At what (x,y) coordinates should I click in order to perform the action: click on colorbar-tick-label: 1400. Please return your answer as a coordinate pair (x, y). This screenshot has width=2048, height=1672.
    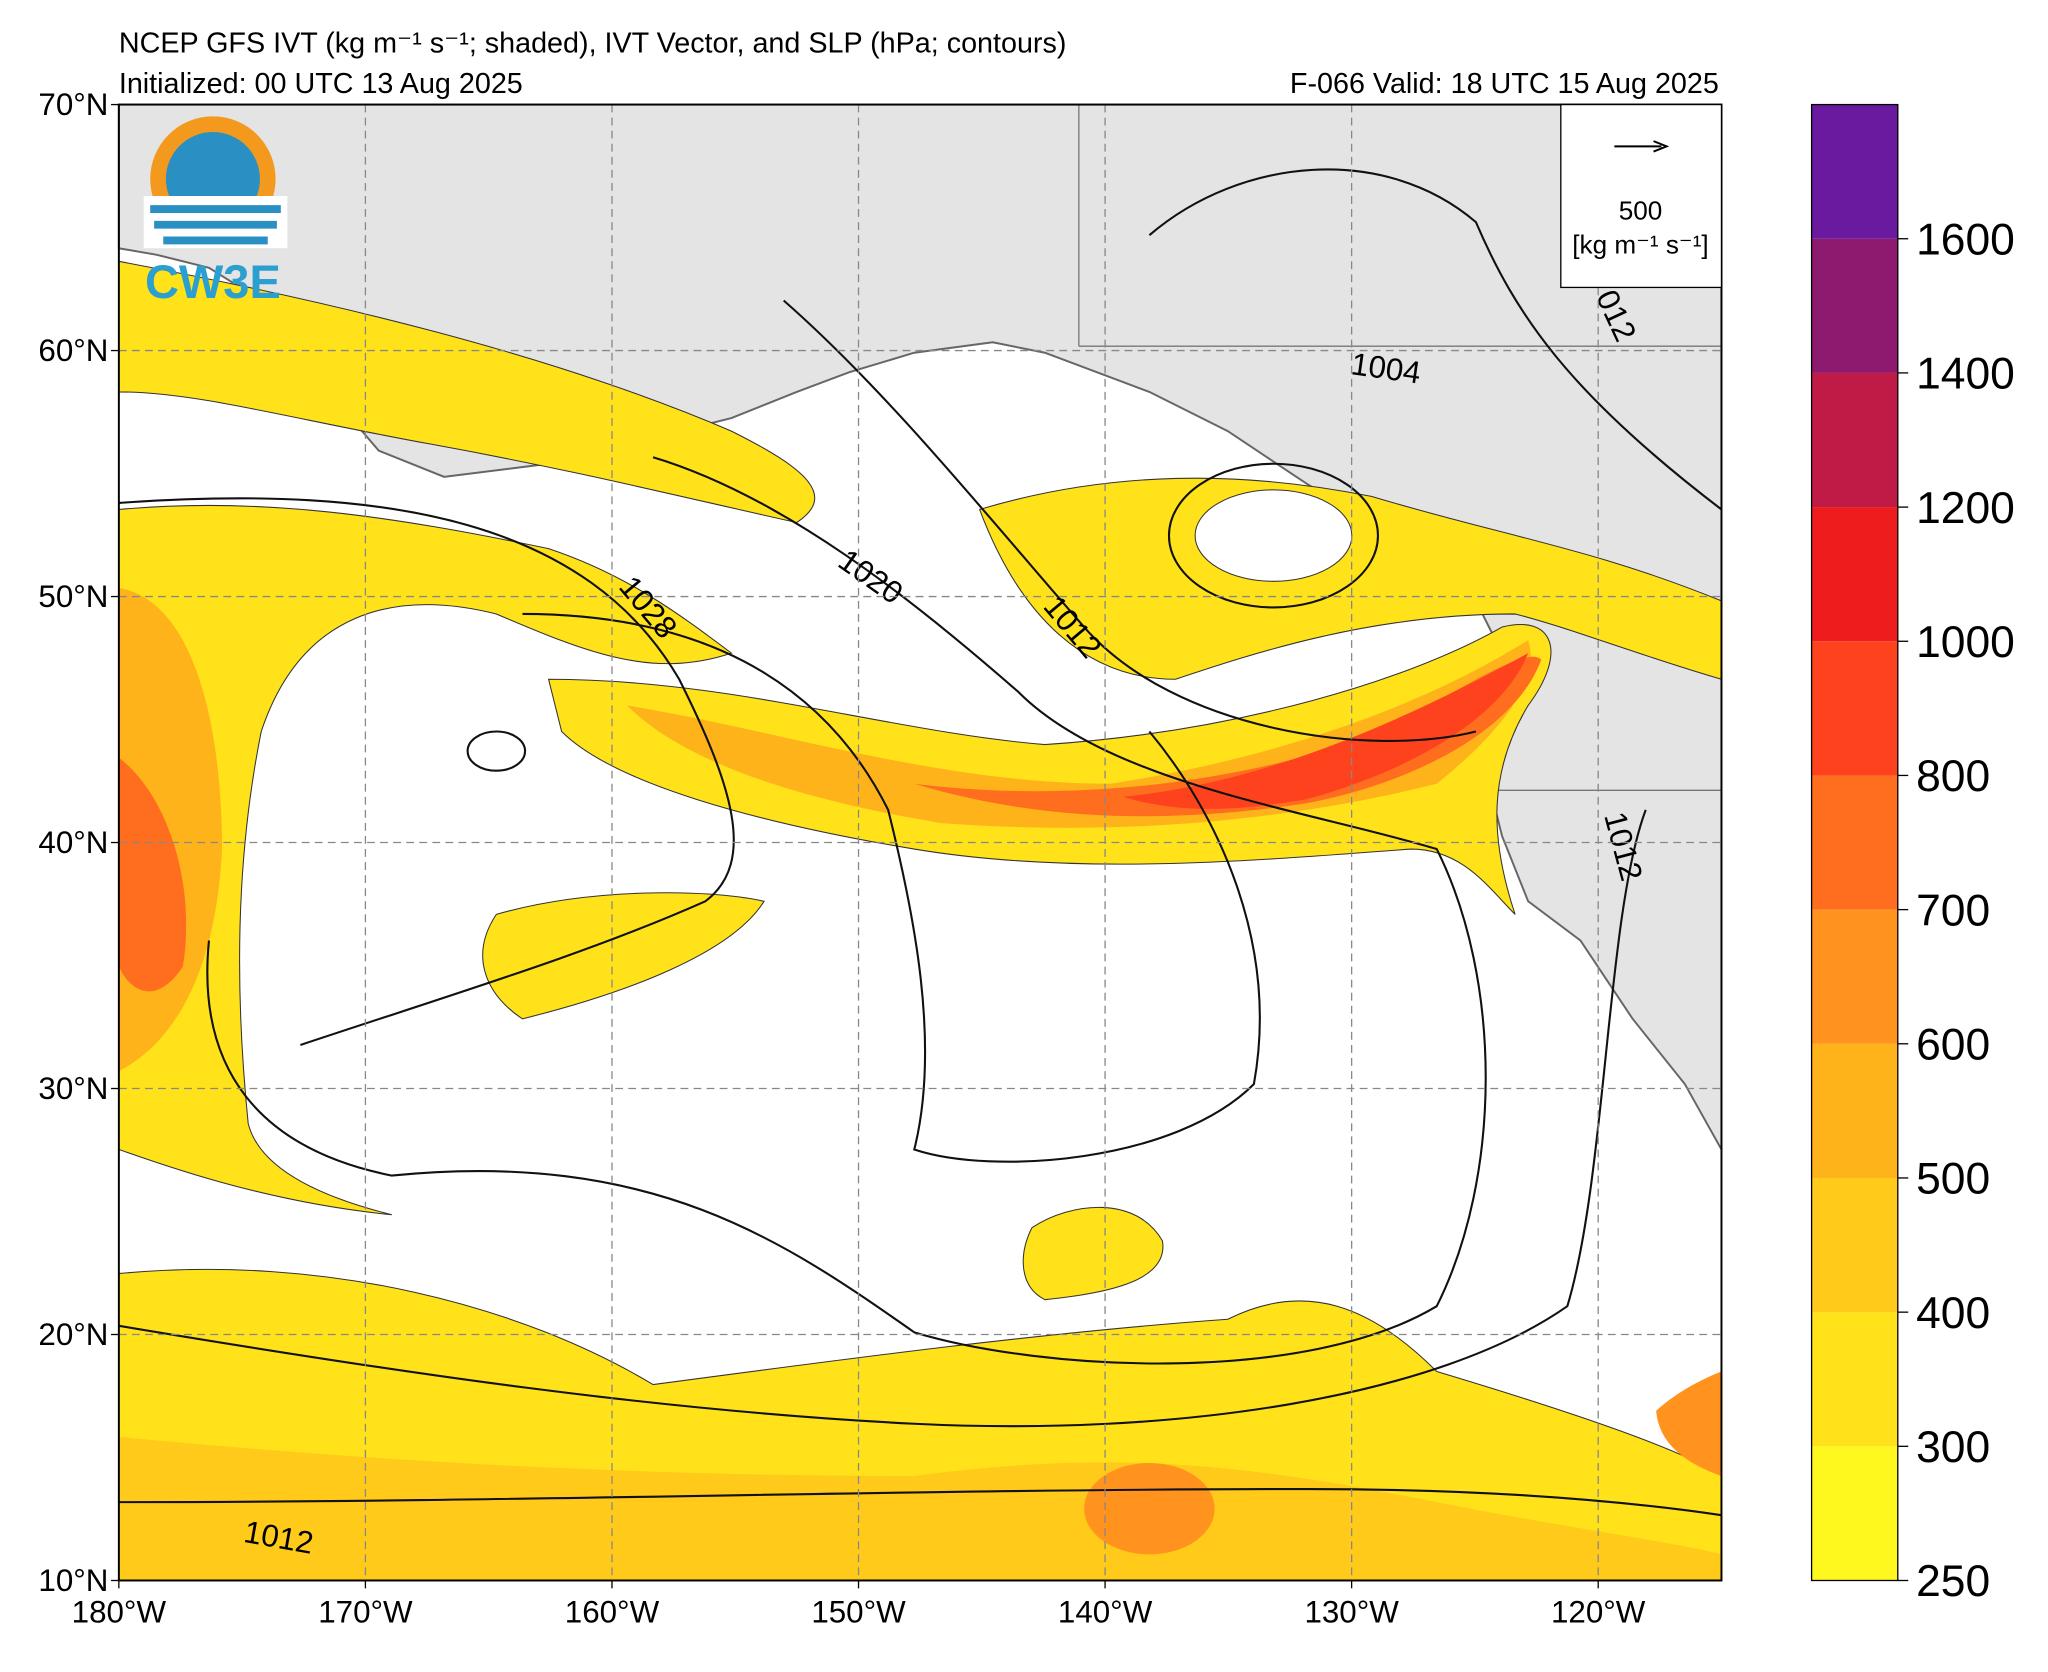
    Looking at the image, I should click on (1965, 374).